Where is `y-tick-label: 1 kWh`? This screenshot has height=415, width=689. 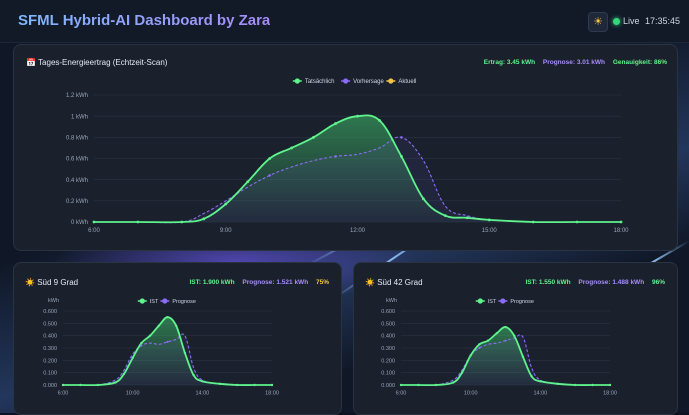 y-tick-label: 1 kWh is located at coordinates (79, 117).